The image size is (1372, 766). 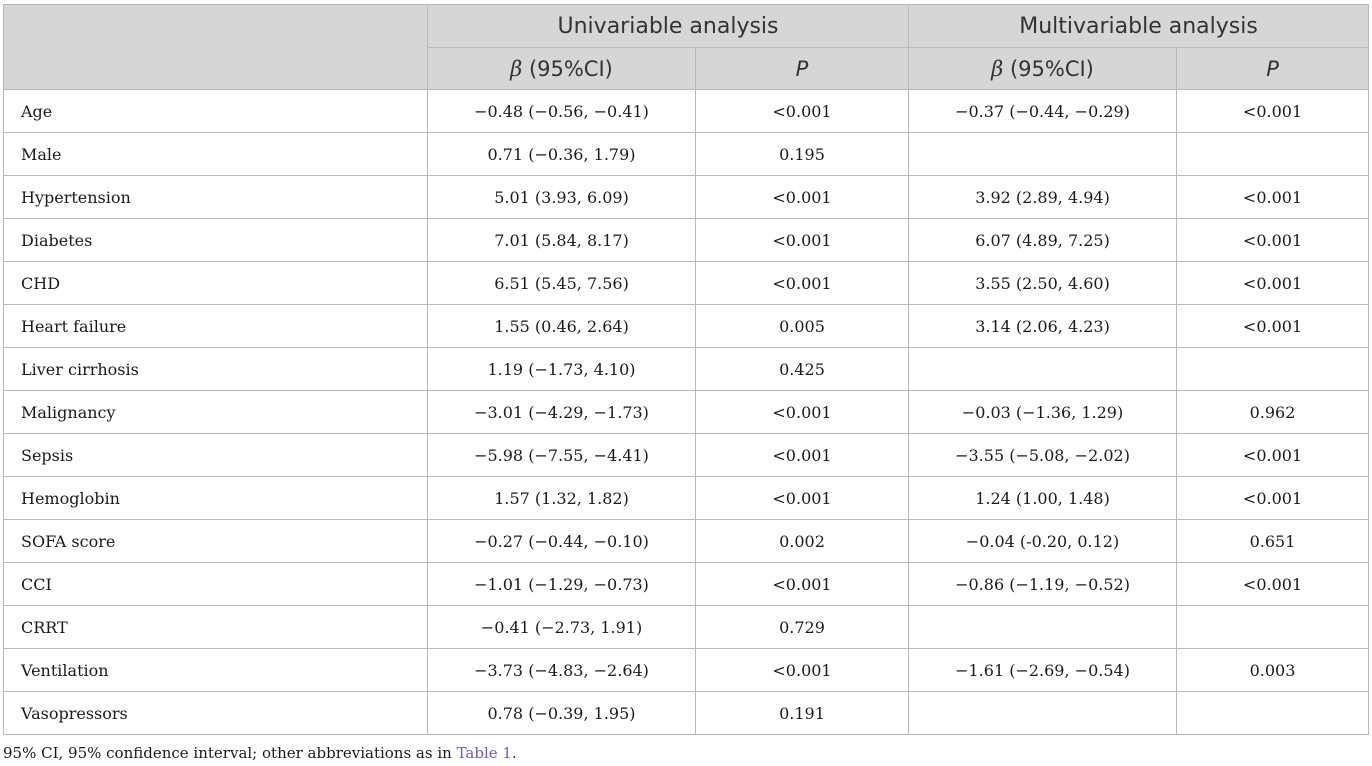 I want to click on cell-variable: SOFA score, so click(x=215, y=541).